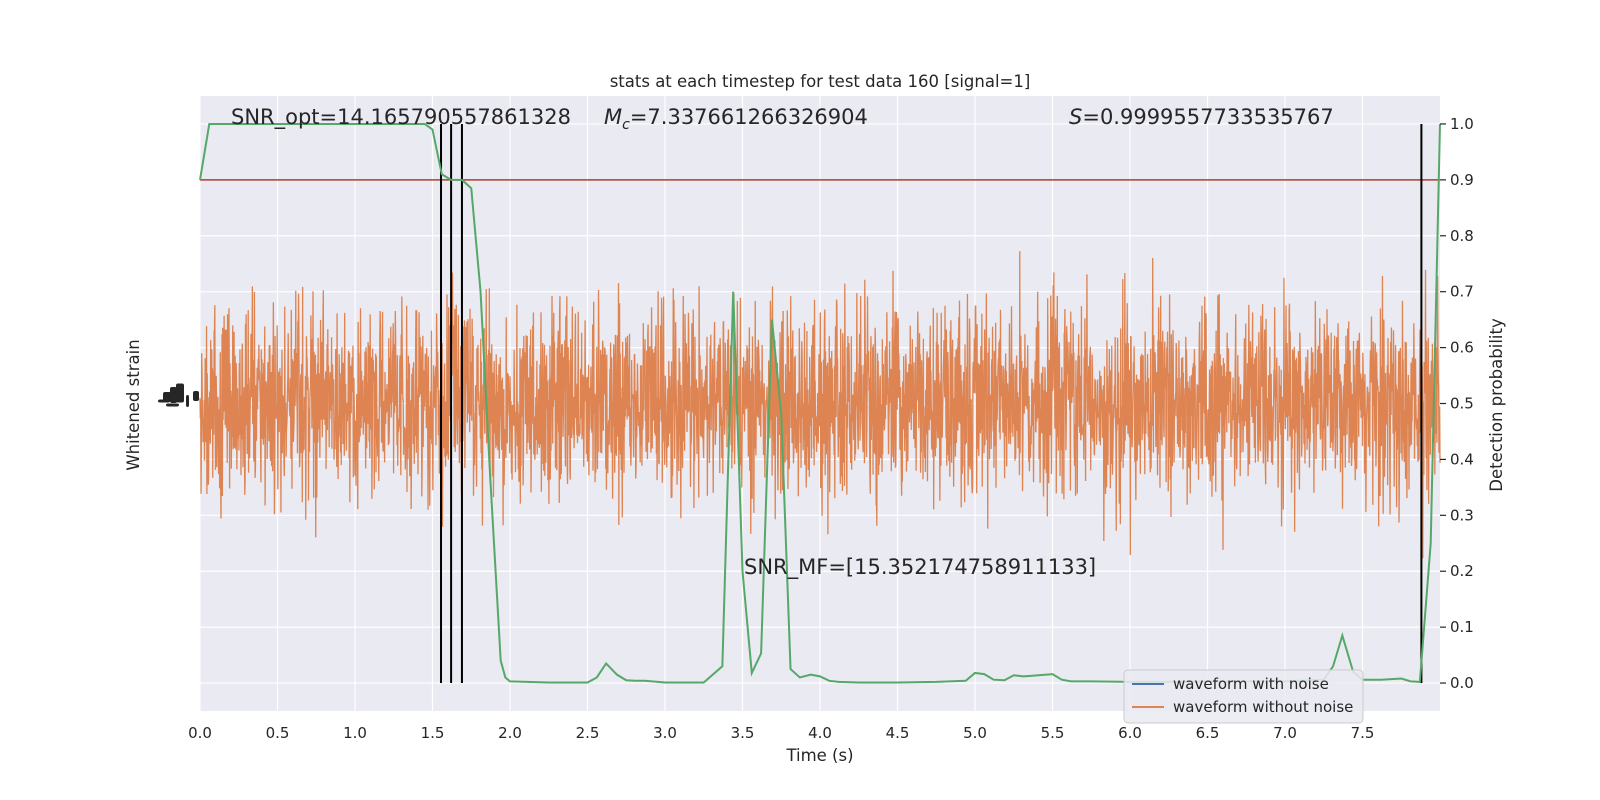 The height and width of the screenshot is (800, 1600). Describe the element at coordinates (1462, 404) in the screenshot. I see `y-tick-label-5: 0.5` at that location.